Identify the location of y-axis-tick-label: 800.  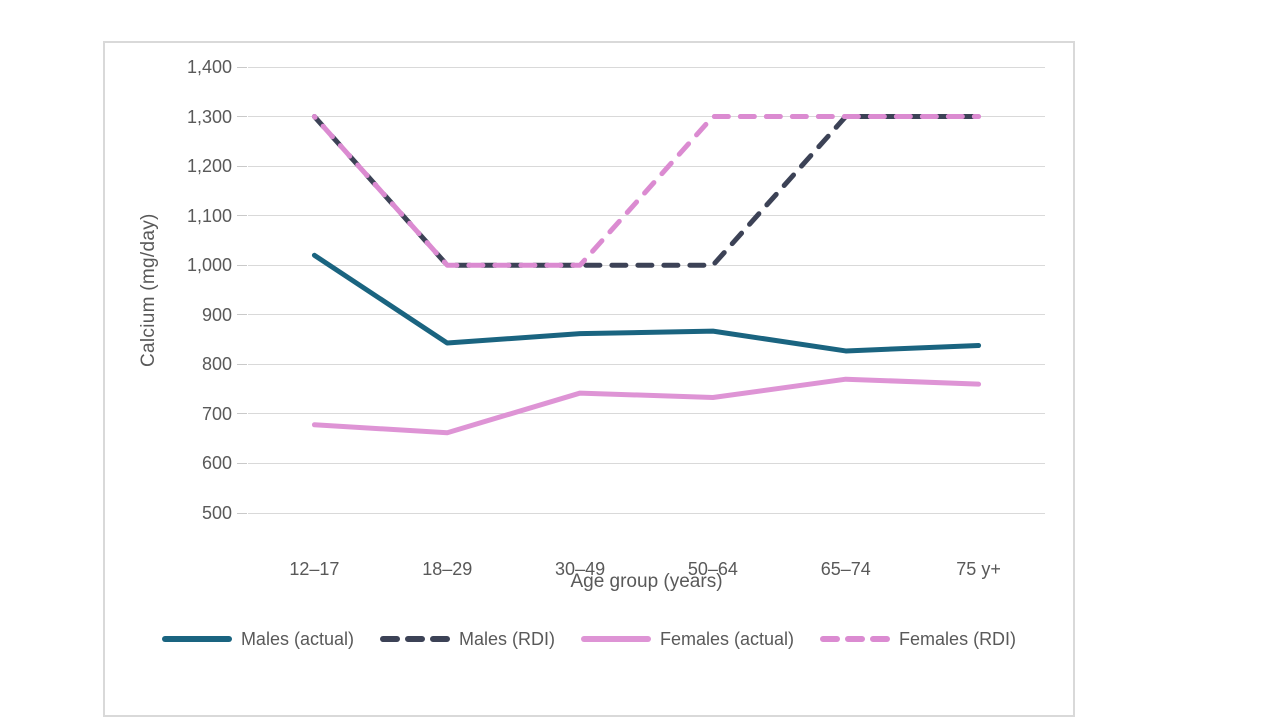
(216, 364).